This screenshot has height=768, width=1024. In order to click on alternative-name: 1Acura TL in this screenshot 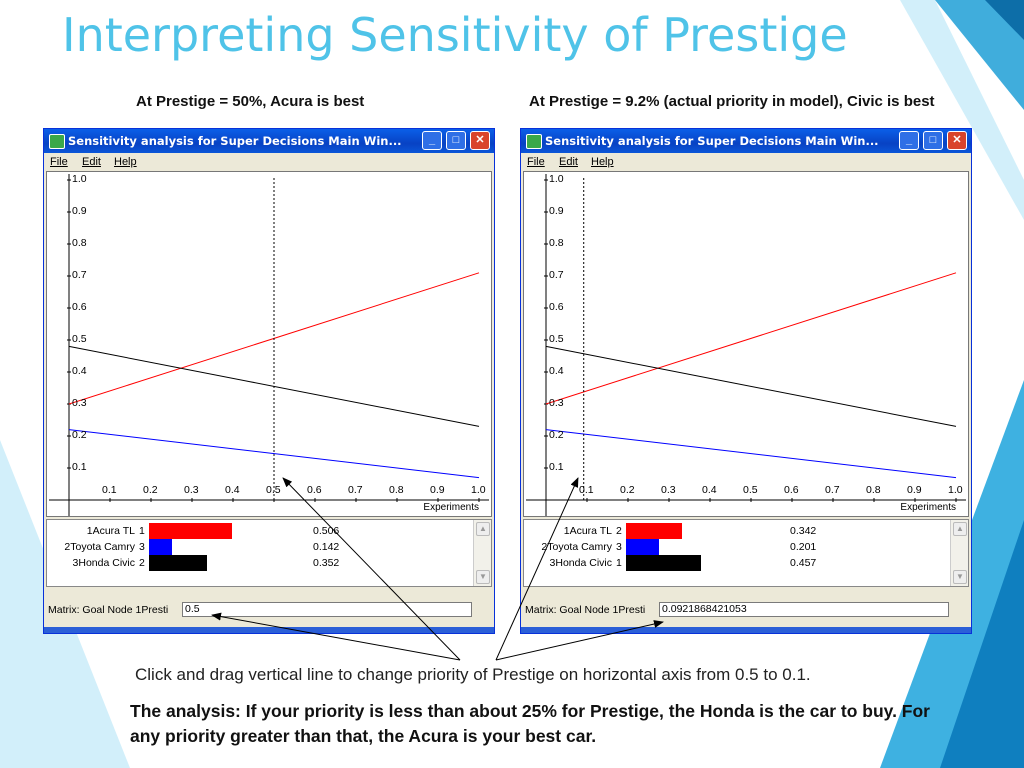, I will do `click(587, 531)`.